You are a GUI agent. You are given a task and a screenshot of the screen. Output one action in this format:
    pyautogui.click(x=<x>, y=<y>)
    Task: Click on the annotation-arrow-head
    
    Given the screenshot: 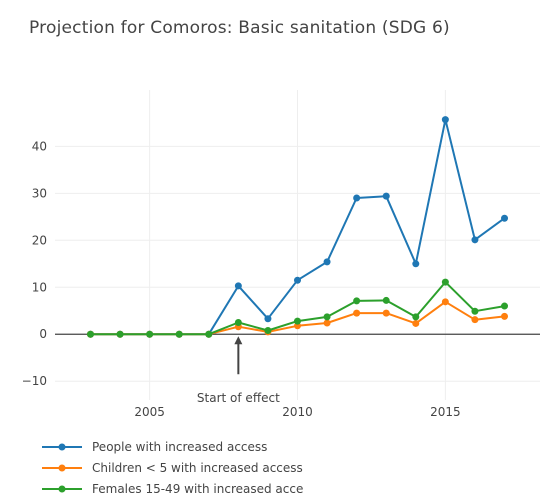 What is the action you would take?
    pyautogui.click(x=238, y=340)
    